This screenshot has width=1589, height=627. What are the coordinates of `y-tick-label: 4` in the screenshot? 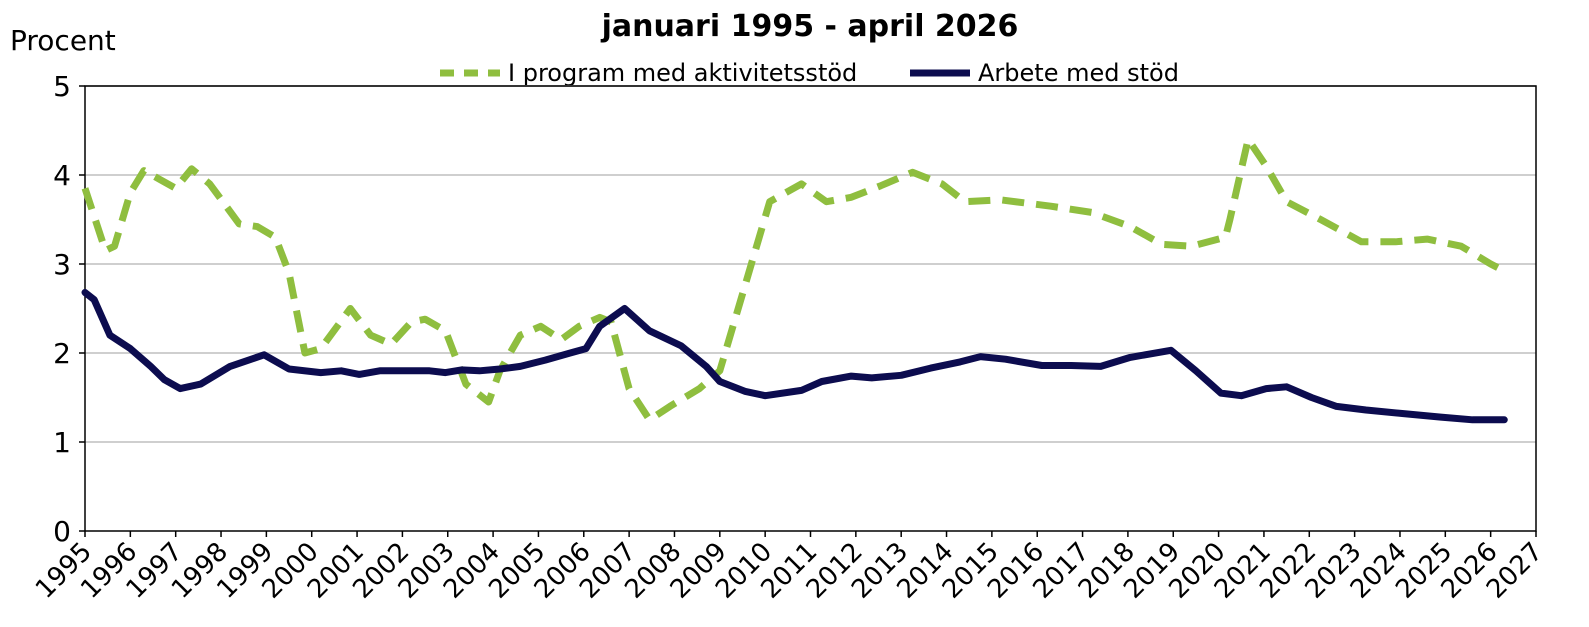 It's located at (62, 175).